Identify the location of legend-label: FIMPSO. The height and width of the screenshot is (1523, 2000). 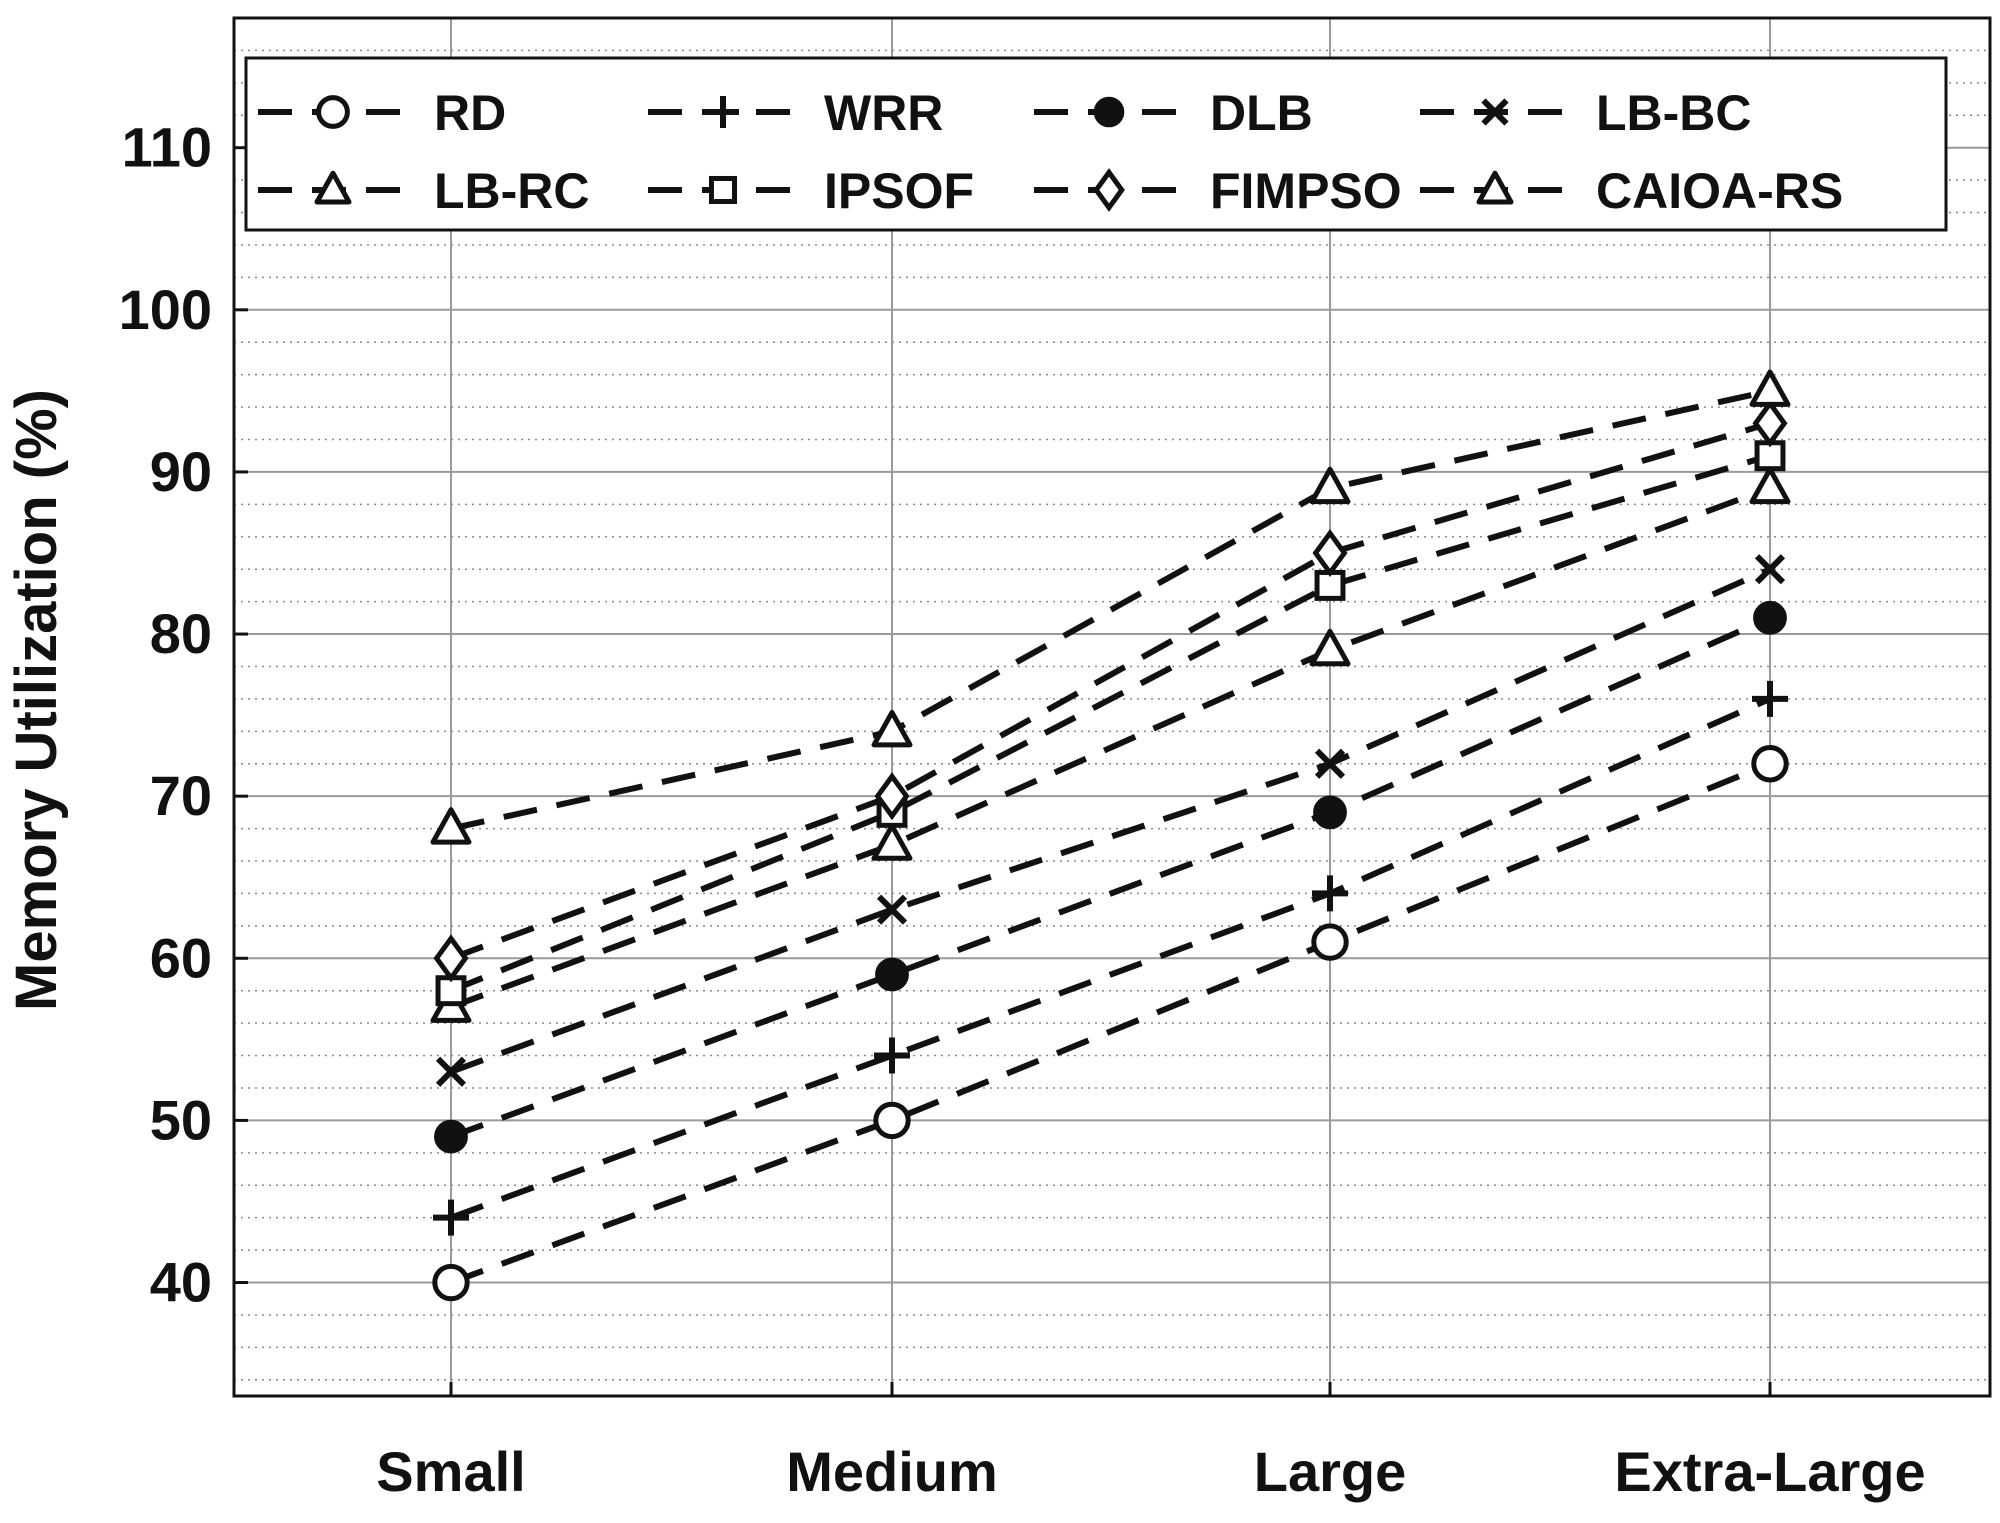
(1306, 191).